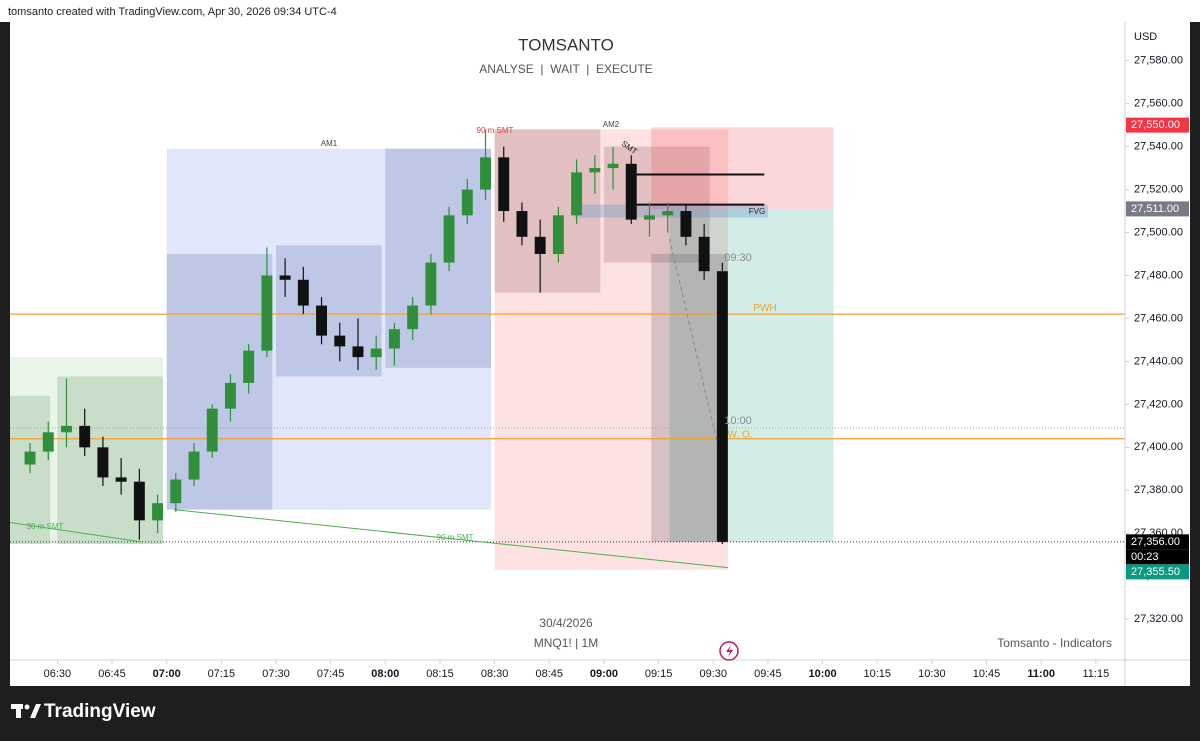 Image resolution: width=1200 pixels, height=741 pixels. What do you see at coordinates (1041, 674) in the screenshot?
I see `x-tick-label: 11:00` at bounding box center [1041, 674].